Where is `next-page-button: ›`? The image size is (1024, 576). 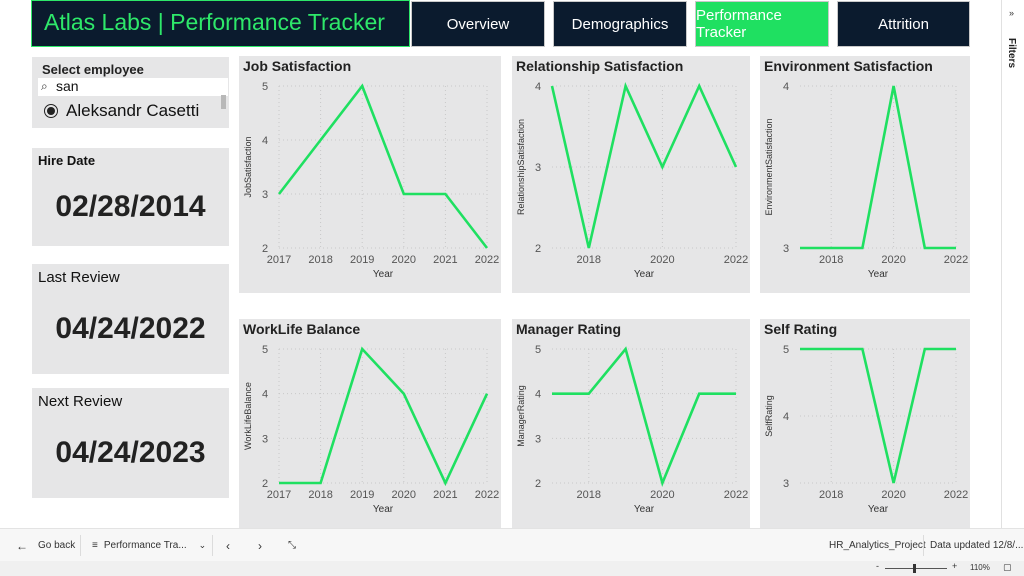 next-page-button: › is located at coordinates (260, 545).